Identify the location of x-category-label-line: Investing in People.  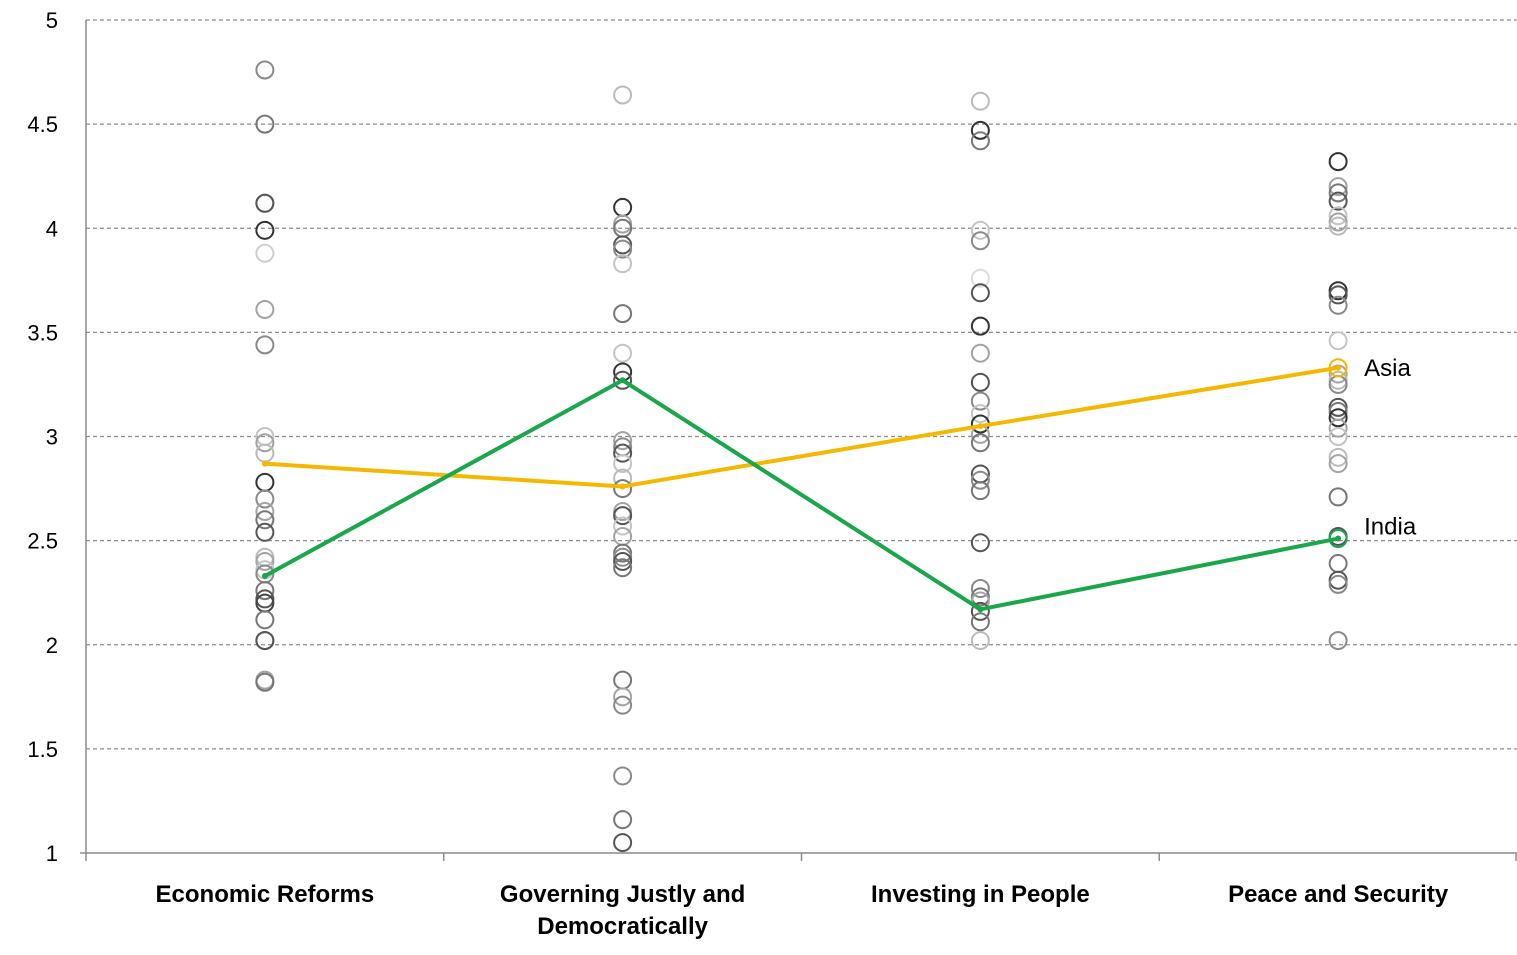
(980, 894).